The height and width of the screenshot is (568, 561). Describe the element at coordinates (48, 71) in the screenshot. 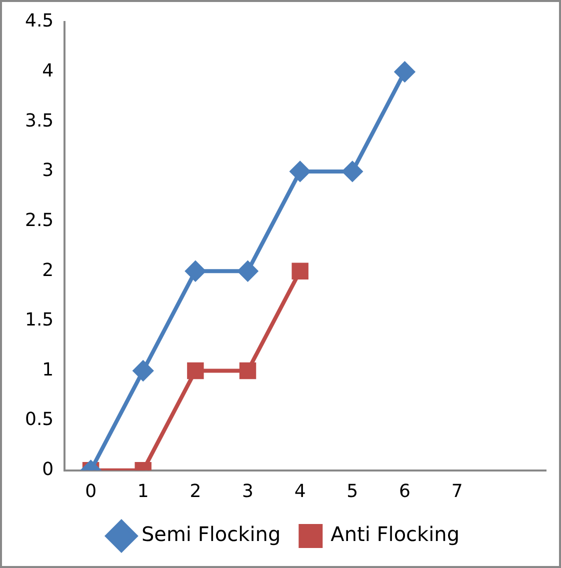

I see `y-tick-label: 4` at that location.